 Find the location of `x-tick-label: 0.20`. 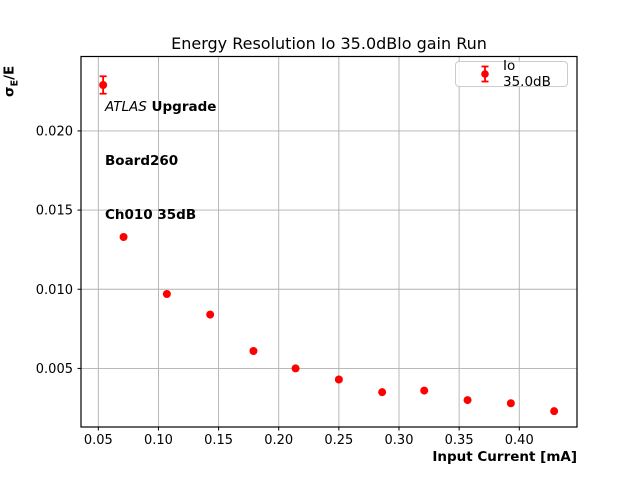

x-tick-label: 0.20 is located at coordinates (278, 440).